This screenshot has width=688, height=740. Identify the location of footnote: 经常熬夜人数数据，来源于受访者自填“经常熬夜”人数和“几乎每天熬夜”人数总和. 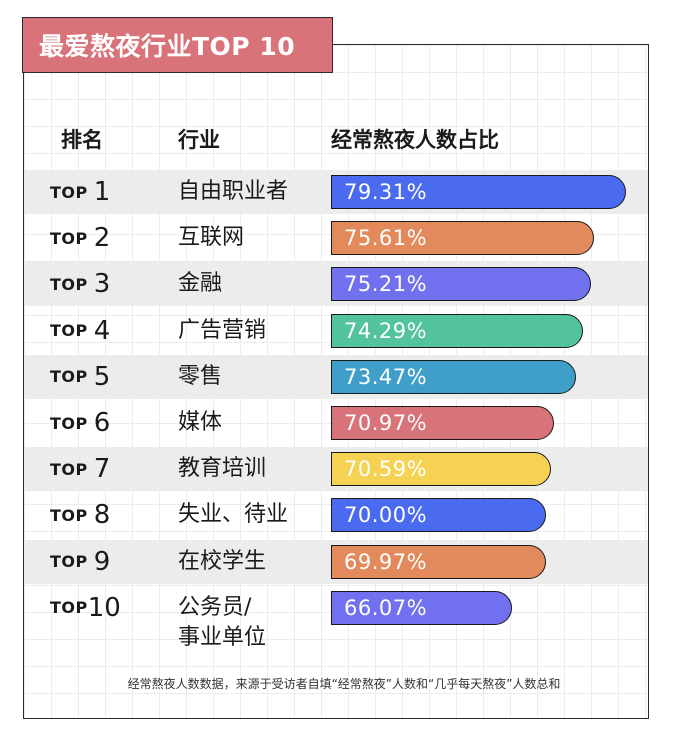
(344, 684).